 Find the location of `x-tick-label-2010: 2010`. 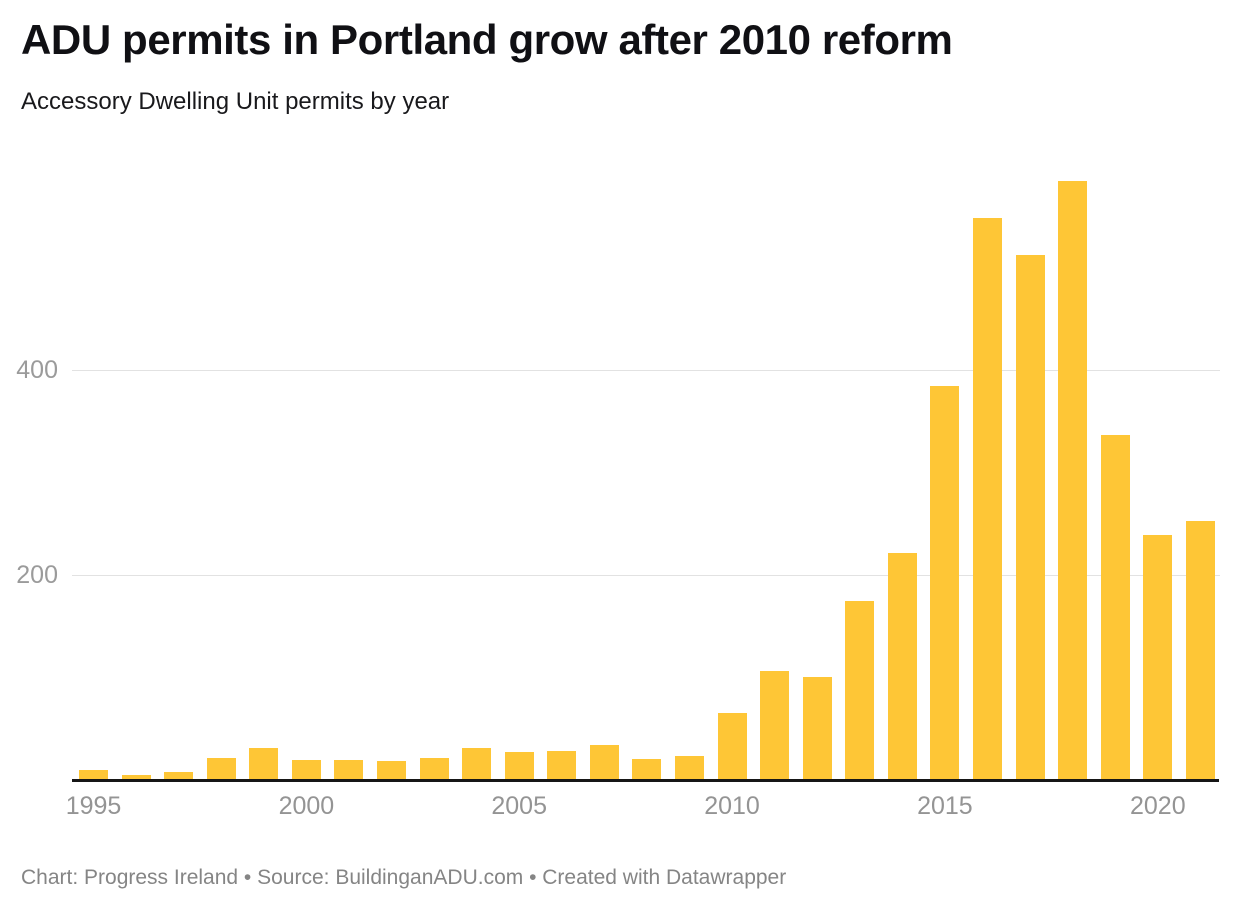

x-tick-label-2010: 2010 is located at coordinates (732, 806).